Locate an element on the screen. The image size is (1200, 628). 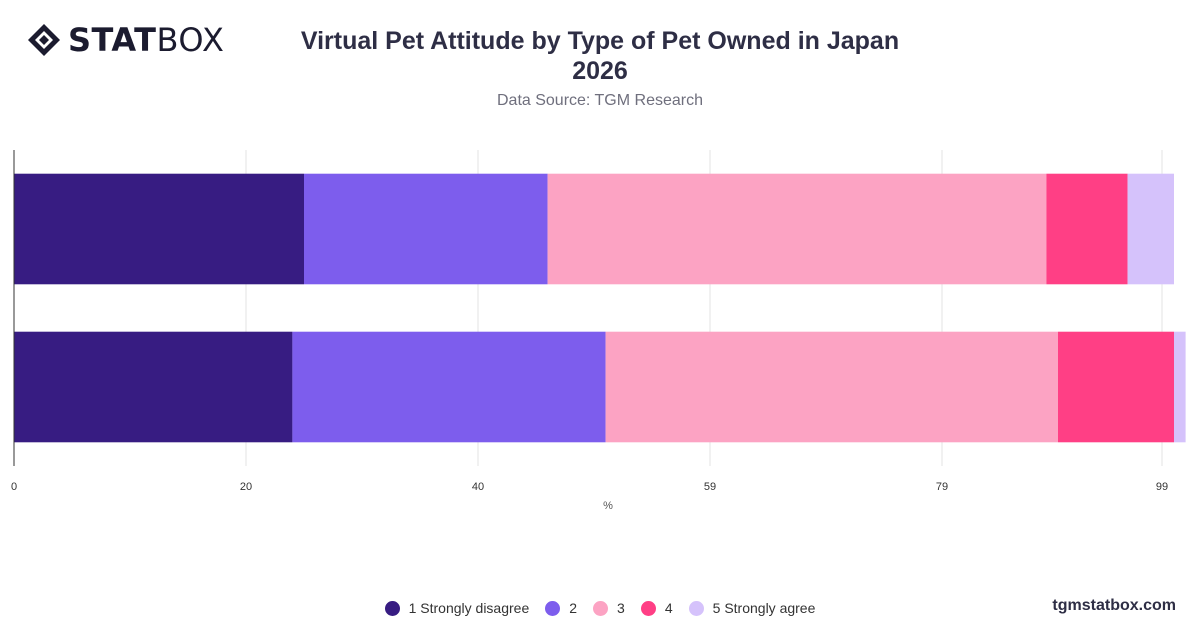
statbox-logo: STATBOX is located at coordinates (125, 40).